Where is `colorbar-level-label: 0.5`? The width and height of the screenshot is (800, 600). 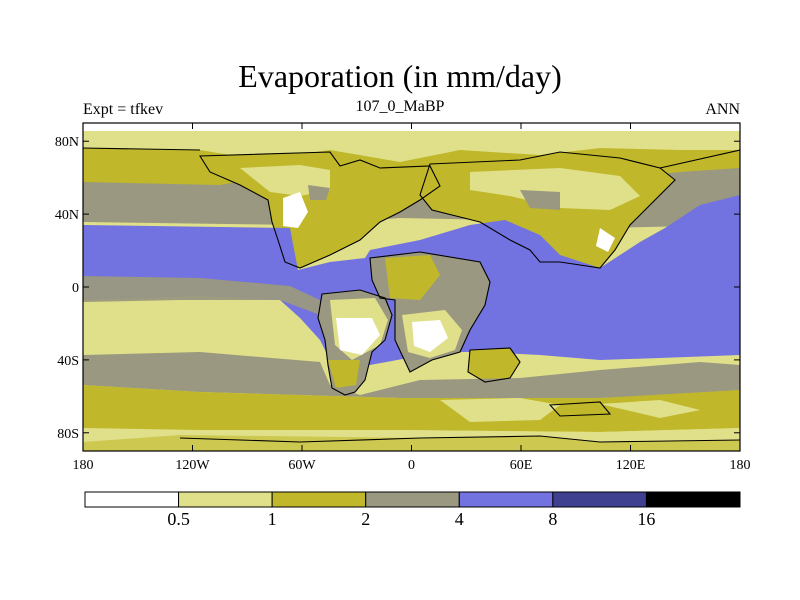 colorbar-level-label: 0.5 is located at coordinates (178, 519).